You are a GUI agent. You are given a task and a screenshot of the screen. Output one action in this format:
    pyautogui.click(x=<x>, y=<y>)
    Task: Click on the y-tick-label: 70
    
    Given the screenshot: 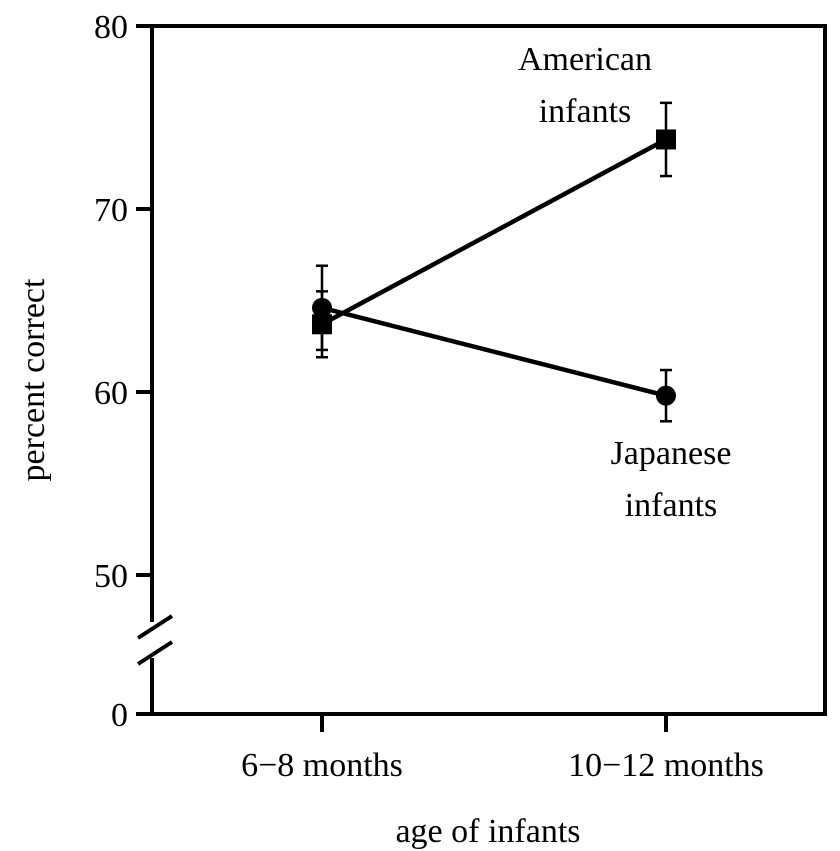 What is the action you would take?
    pyautogui.click(x=111, y=210)
    